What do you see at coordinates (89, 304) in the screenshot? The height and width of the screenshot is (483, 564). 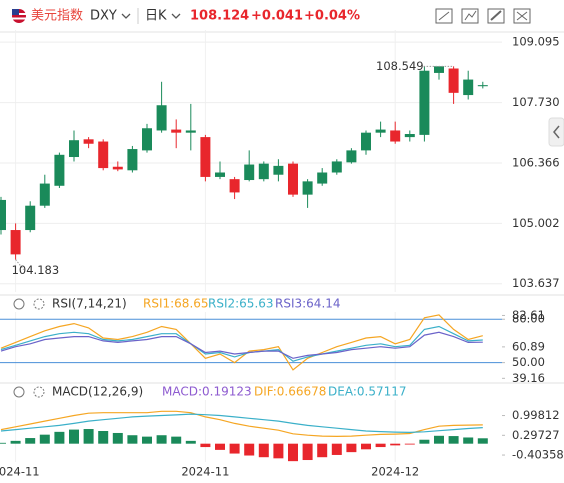 I see `indicator-title: RSI(7,14,21)` at bounding box center [89, 304].